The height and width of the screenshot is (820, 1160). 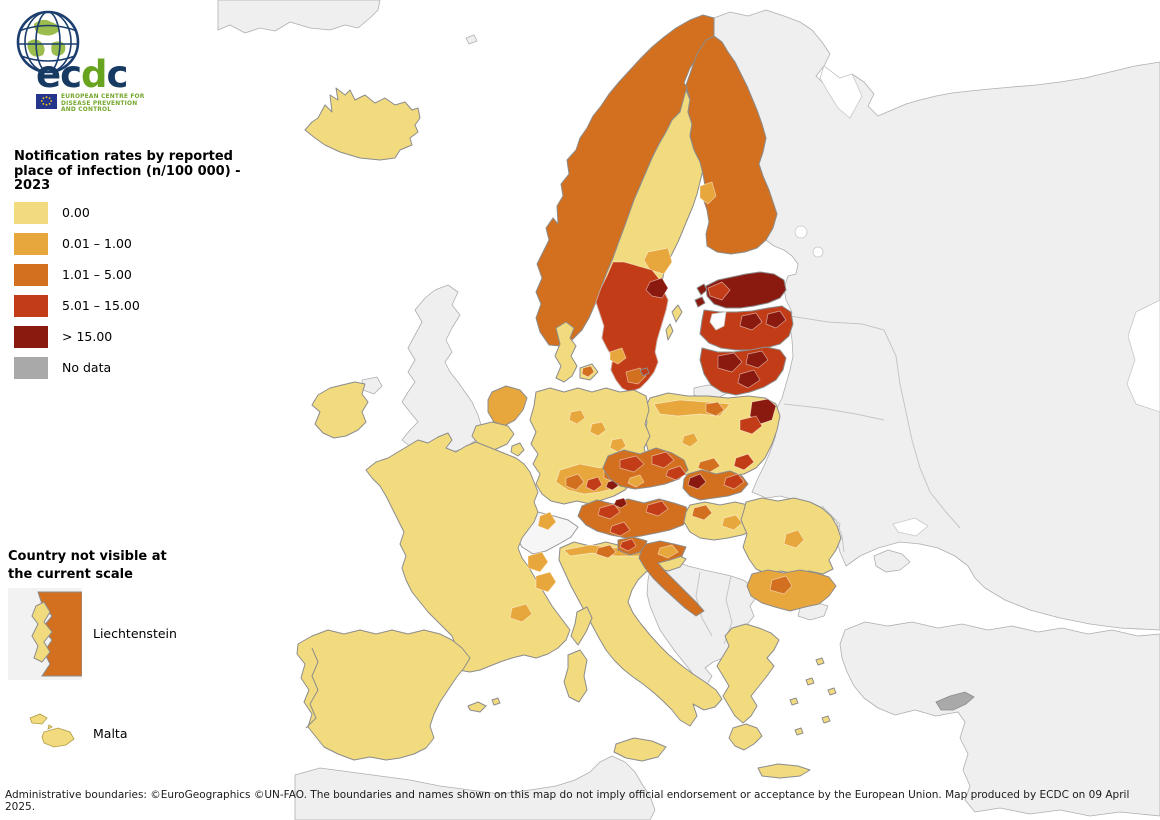 I want to click on region-crimea, so click(x=892, y=561).